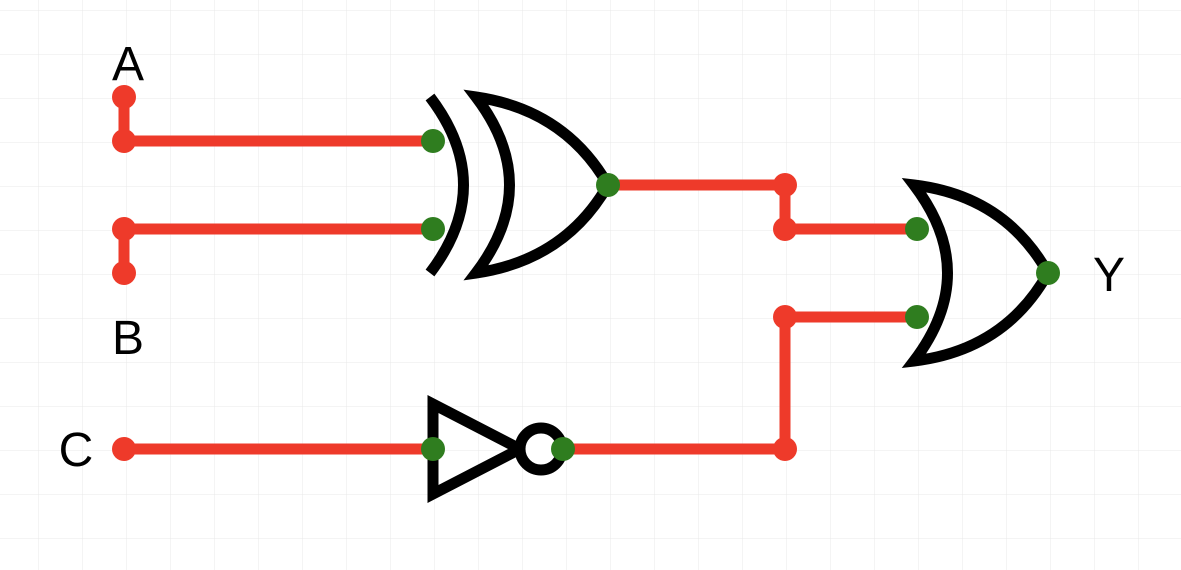  What do you see at coordinates (563, 449) in the screenshot?
I see `not-output-pin` at bounding box center [563, 449].